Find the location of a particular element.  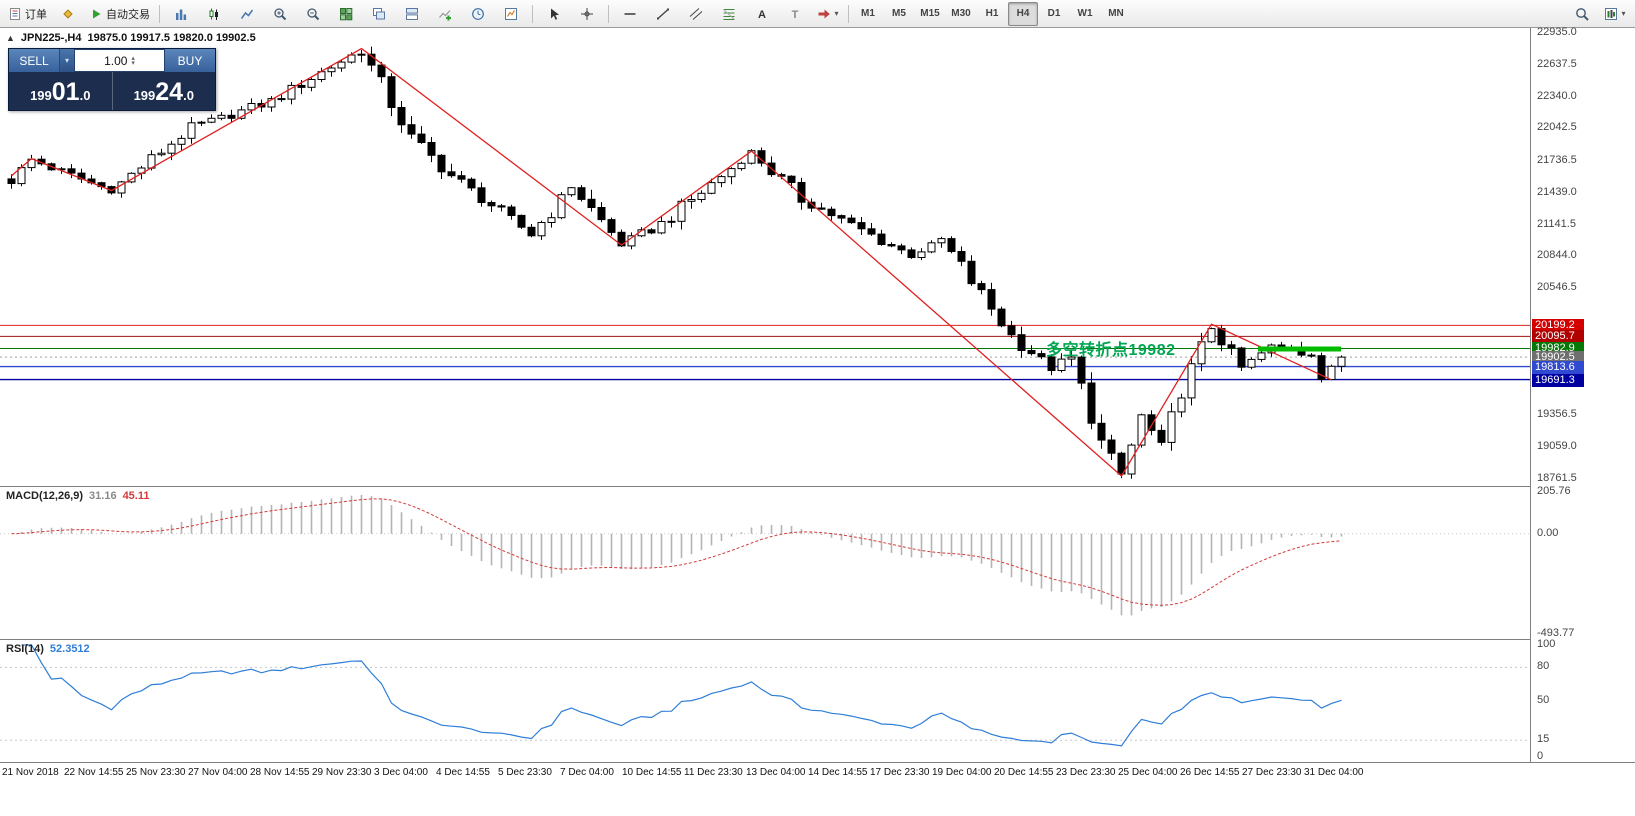

volume-stepper: ▴ ▾ is located at coordinates (133, 60).